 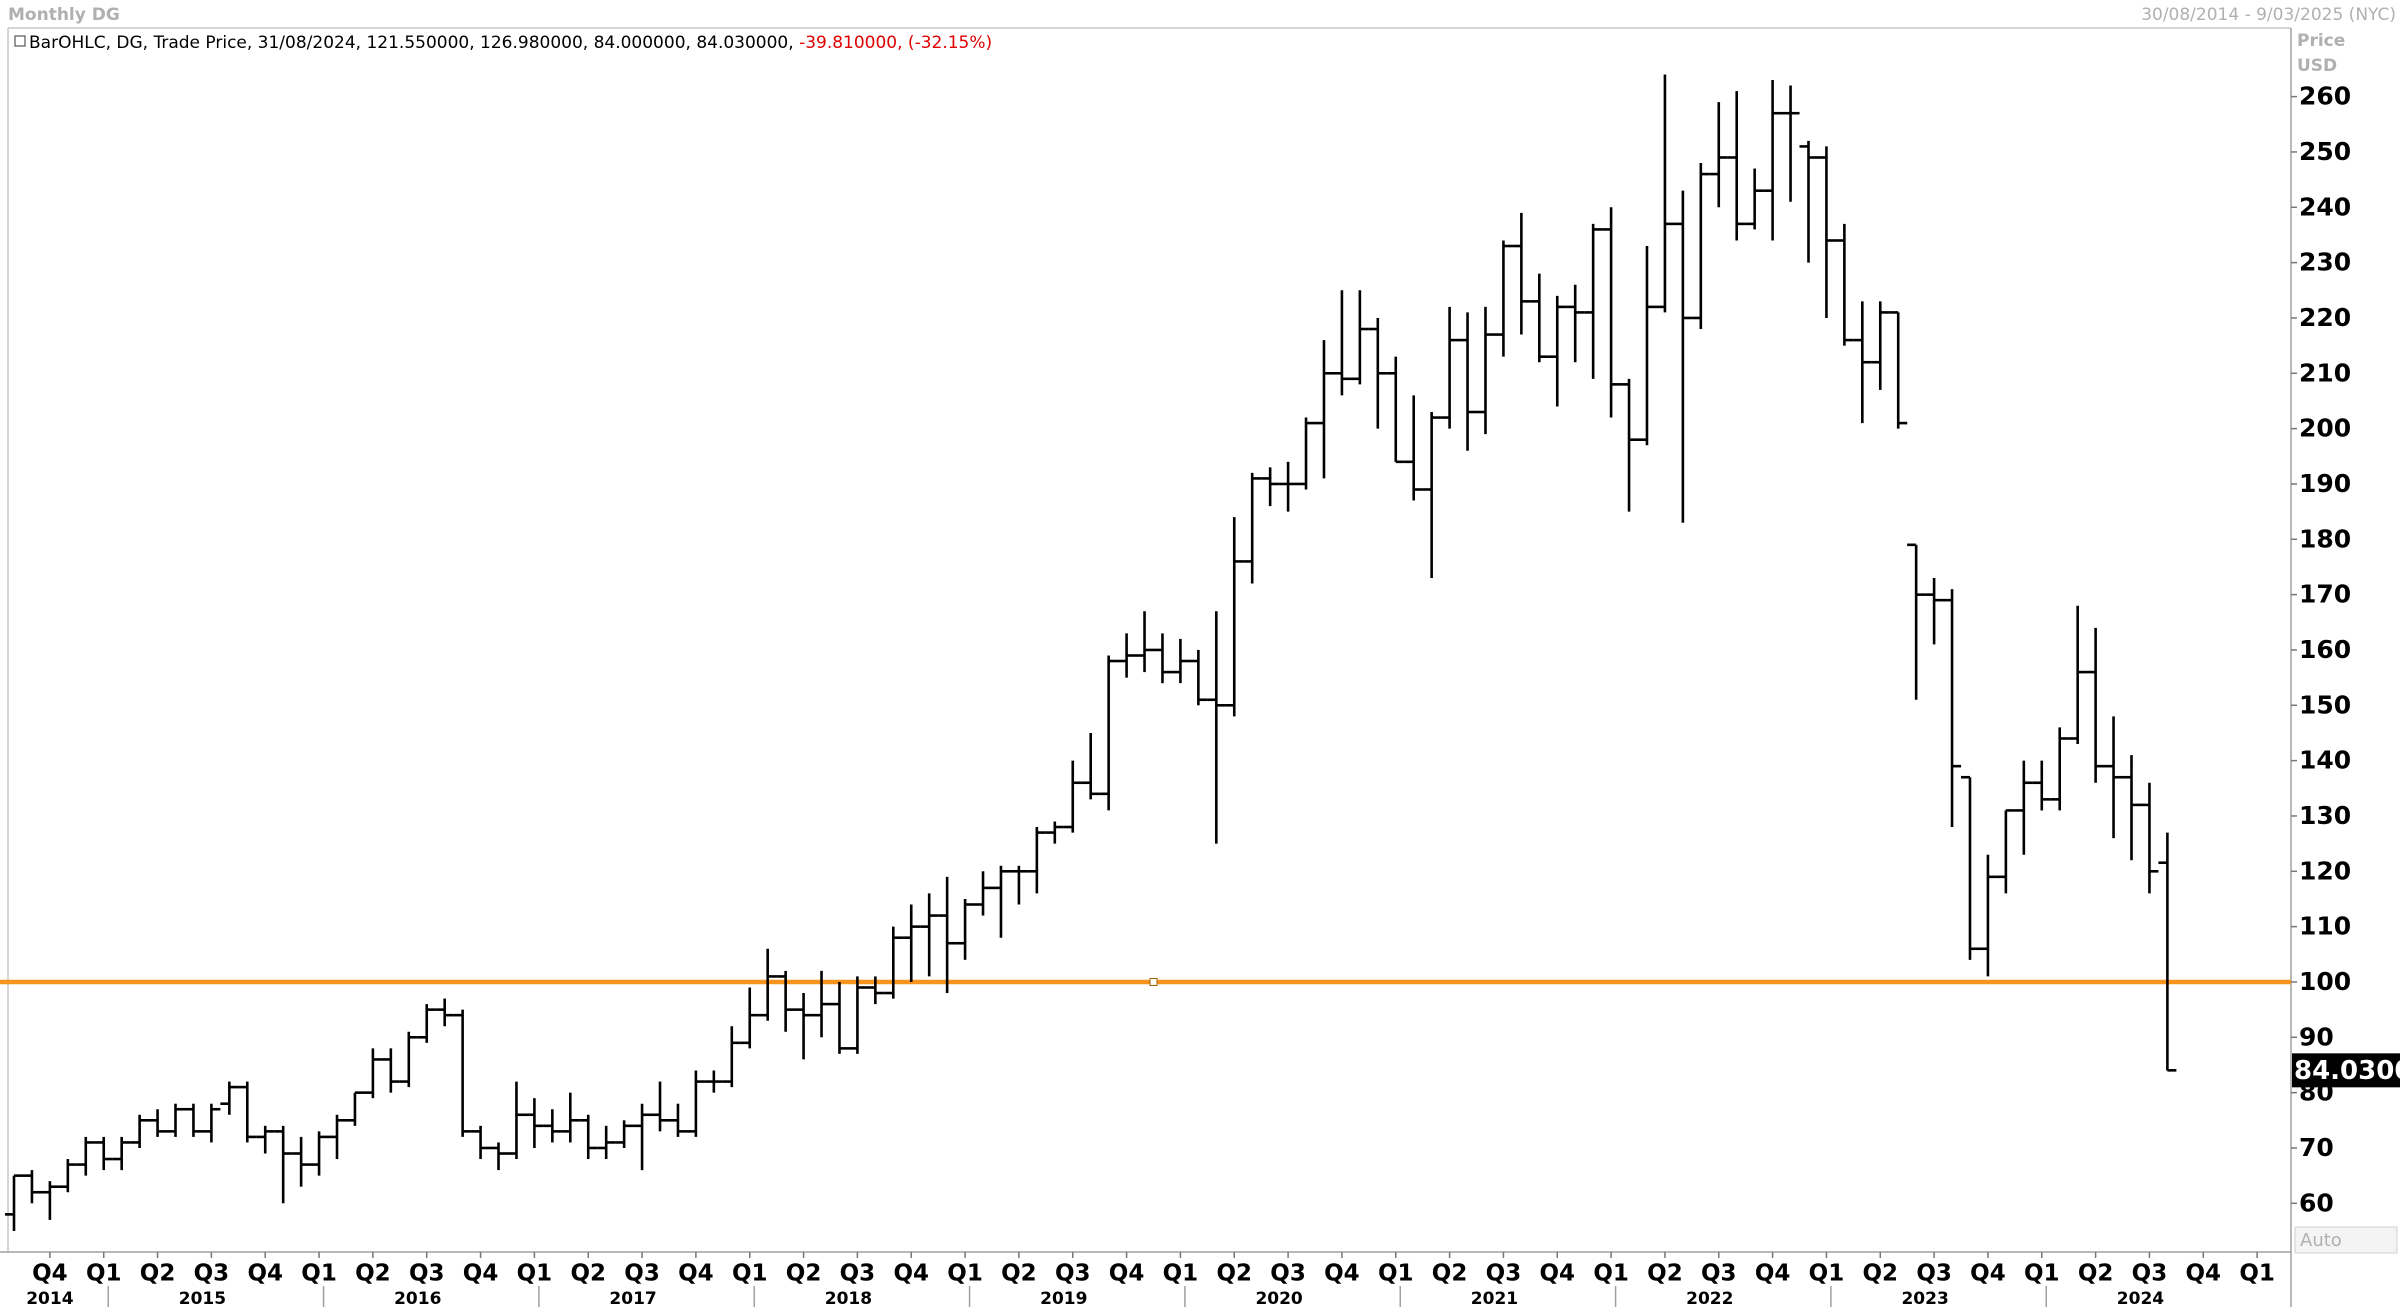 What do you see at coordinates (2140, 1298) in the screenshot?
I see `year-label: 2024` at bounding box center [2140, 1298].